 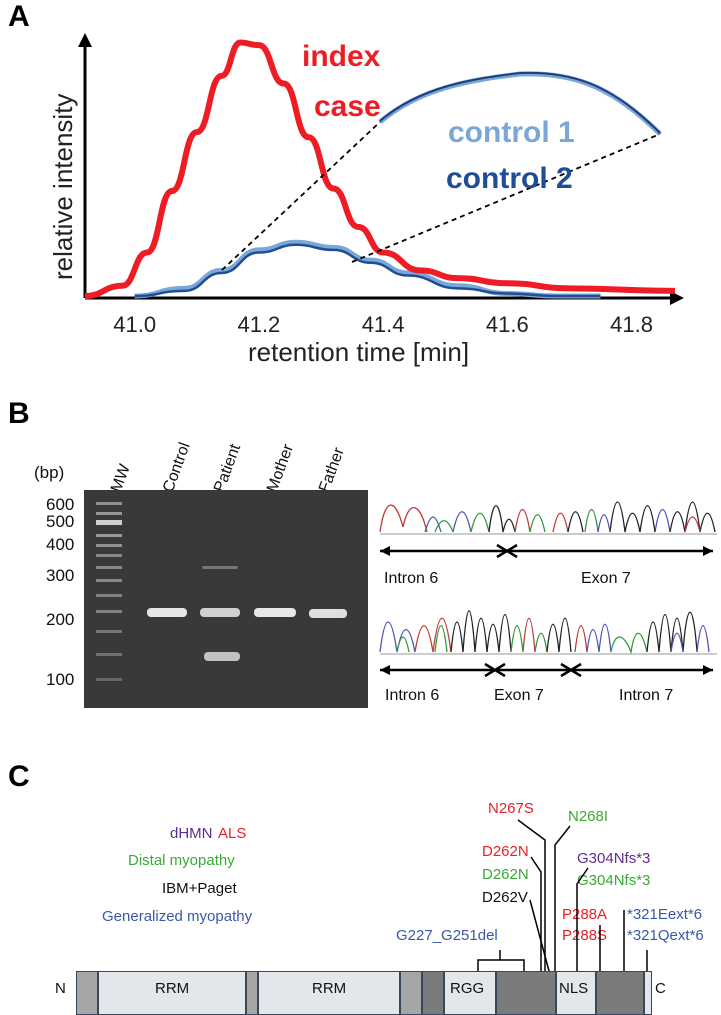 What do you see at coordinates (177, 467) in the screenshot?
I see `lane-label-control: Control` at bounding box center [177, 467].